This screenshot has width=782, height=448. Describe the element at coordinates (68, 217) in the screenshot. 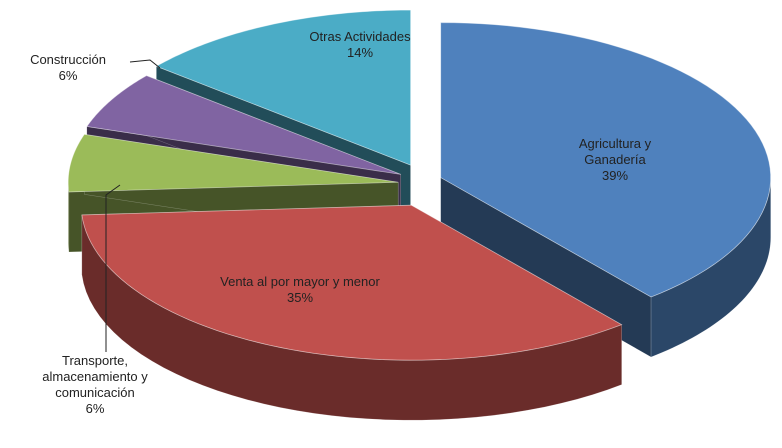

I see `slice-wall` at that location.